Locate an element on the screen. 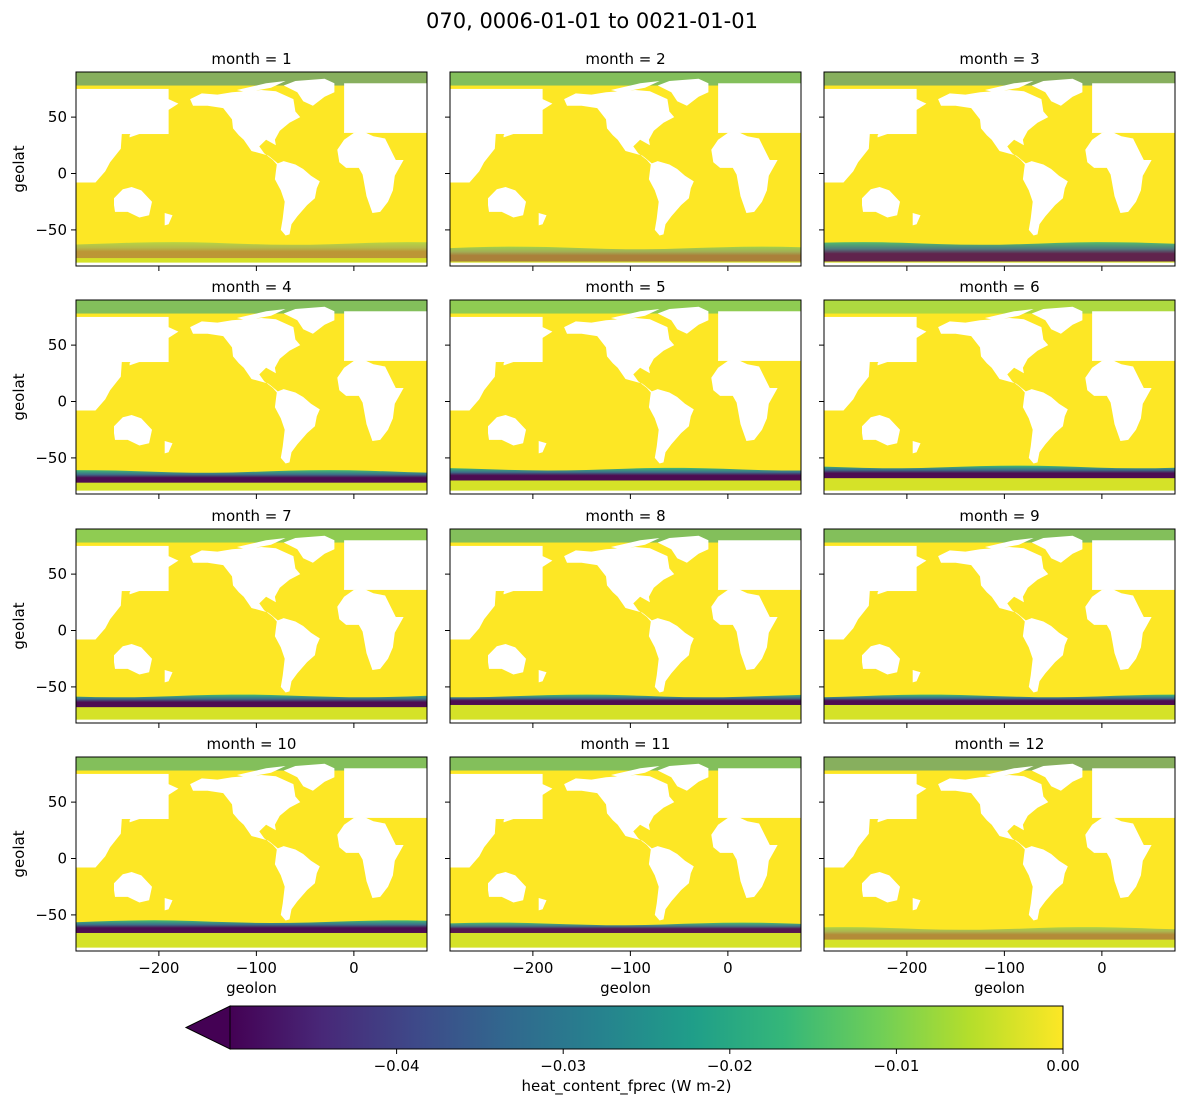 The height and width of the screenshot is (1106, 1184). figure-title: 070, 0006-01-01 to 0021-01-01 is located at coordinates (592, 21).